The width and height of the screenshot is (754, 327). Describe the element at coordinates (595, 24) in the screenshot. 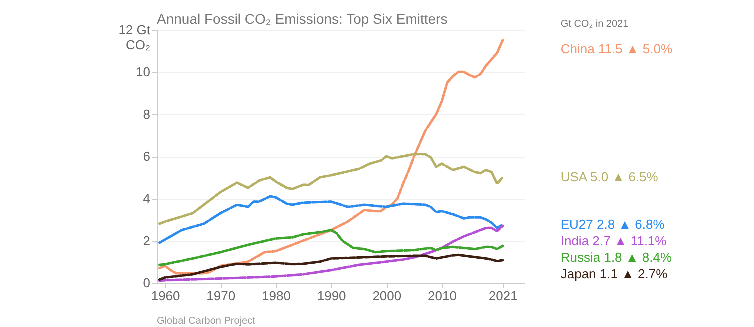

I see `legend-title: Gt CO₂ in 2021` at that location.